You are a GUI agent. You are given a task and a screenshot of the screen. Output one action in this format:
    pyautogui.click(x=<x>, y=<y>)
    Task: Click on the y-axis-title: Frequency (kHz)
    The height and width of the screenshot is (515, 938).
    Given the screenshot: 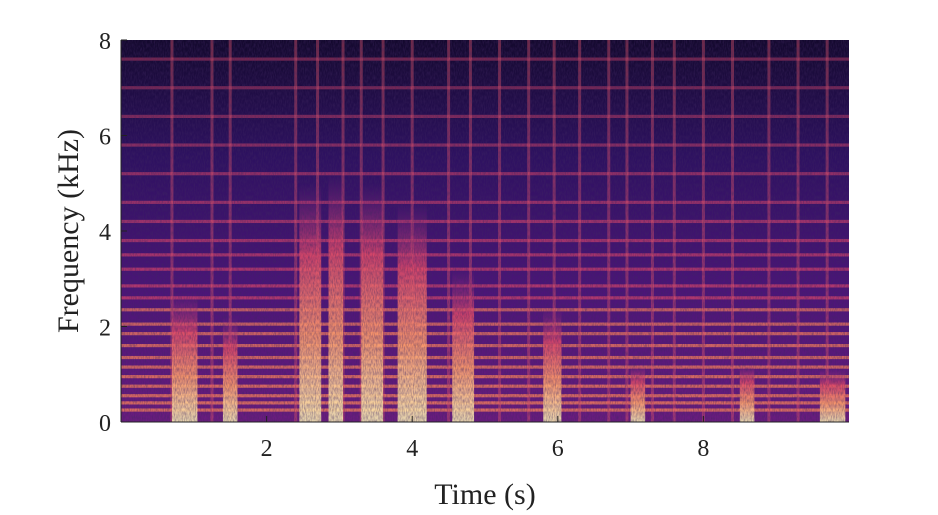 What is the action you would take?
    pyautogui.click(x=68, y=231)
    